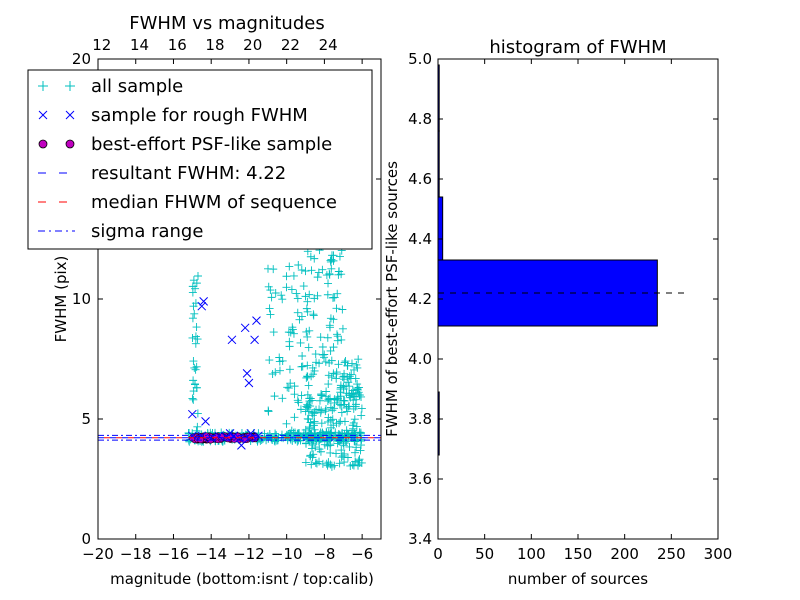  Describe the element at coordinates (174, 554) in the screenshot. I see `x-tick-label: −16` at that location.